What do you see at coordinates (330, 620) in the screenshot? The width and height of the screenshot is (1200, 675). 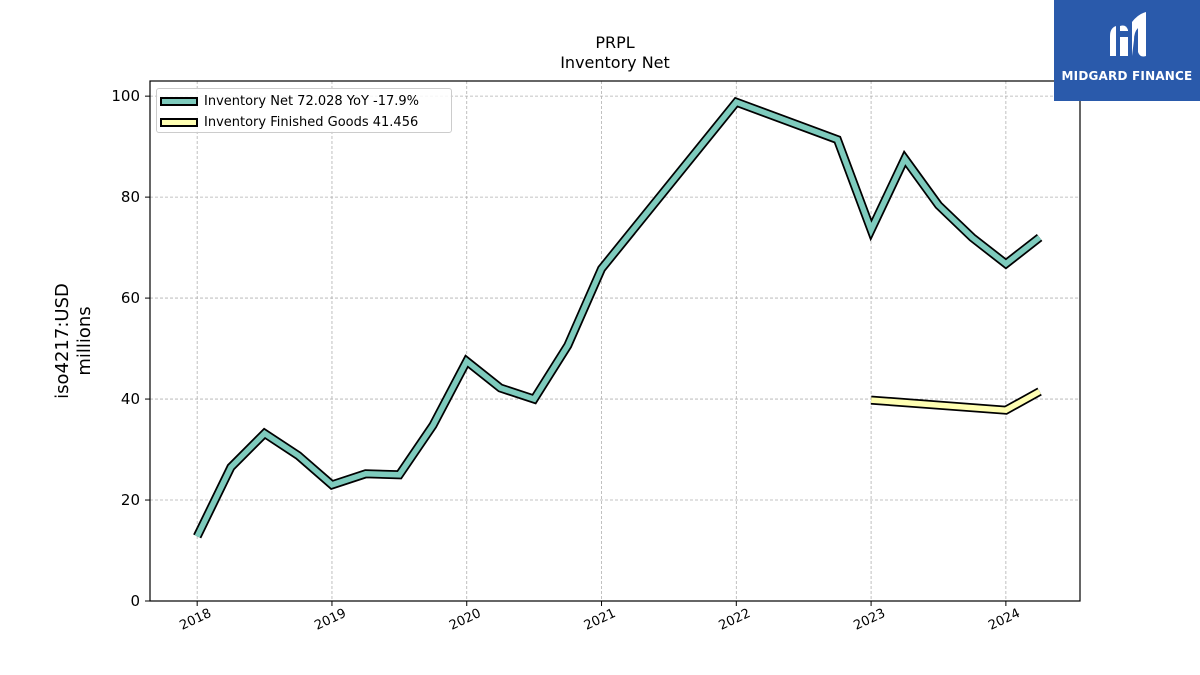 I see `x-tick-label: 2019` at bounding box center [330, 620].